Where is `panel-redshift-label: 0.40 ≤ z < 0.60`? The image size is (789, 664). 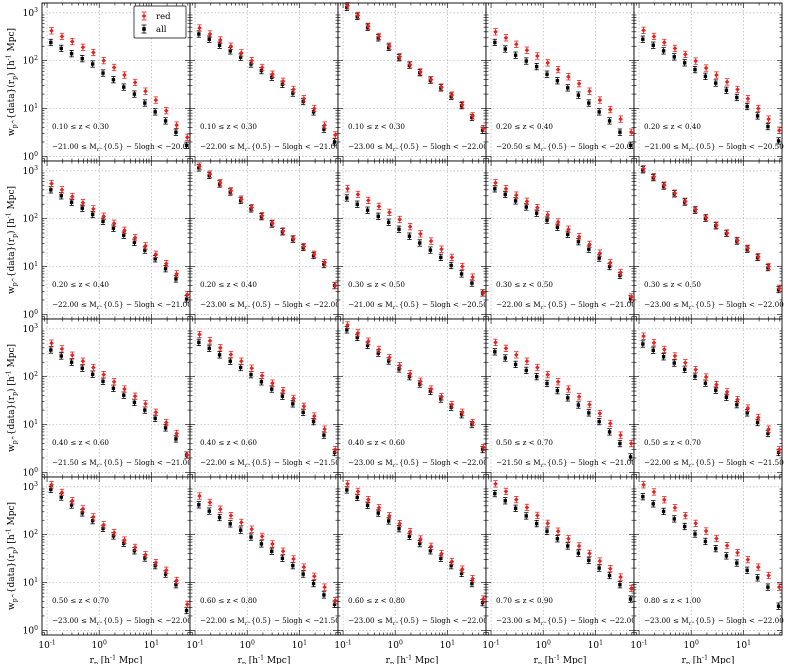 panel-redshift-label: 0.40 ≤ z < 0.60 is located at coordinates (228, 442).